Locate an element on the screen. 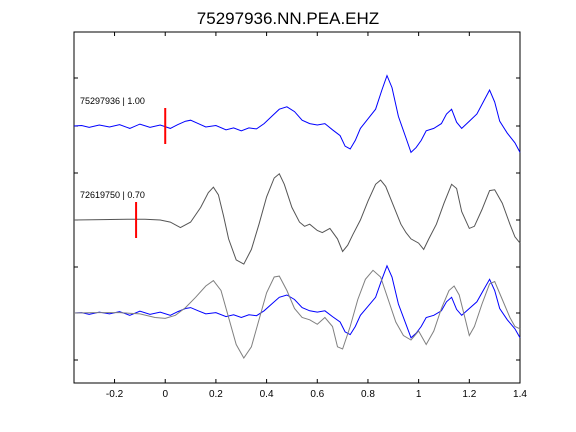 The height and width of the screenshot is (432, 576). trace-label: 75297936 | 1.00 is located at coordinates (112, 101).